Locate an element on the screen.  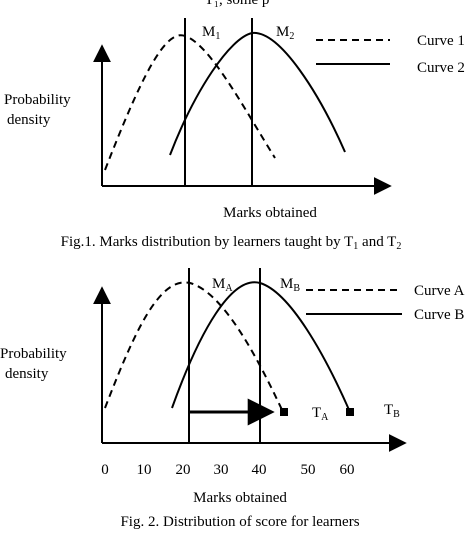
fig2-tick-0: 0 is located at coordinates (105, 470).